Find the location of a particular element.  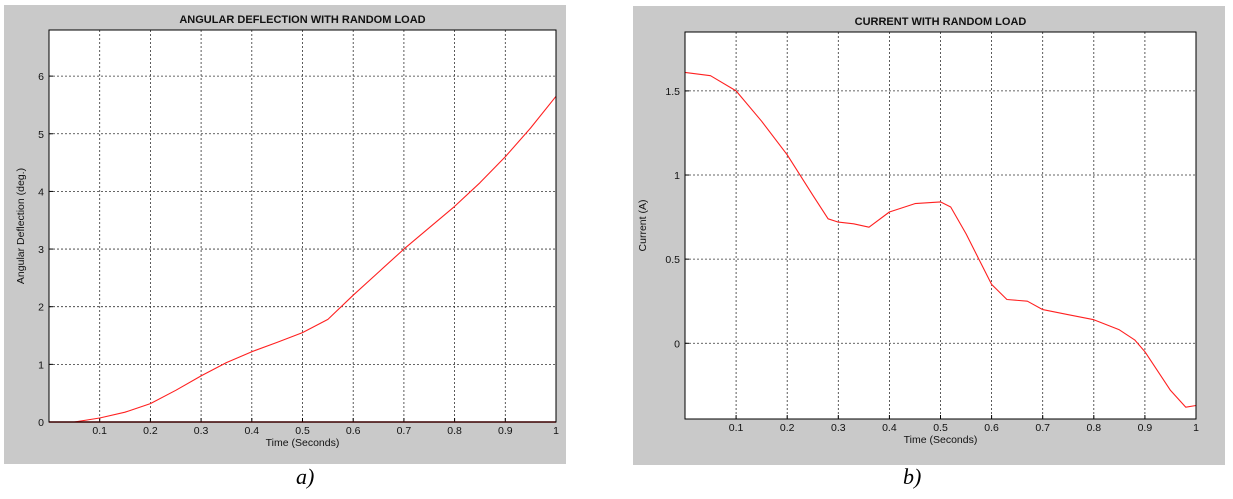

y-tick-label: 0.5 is located at coordinates (672, 260).